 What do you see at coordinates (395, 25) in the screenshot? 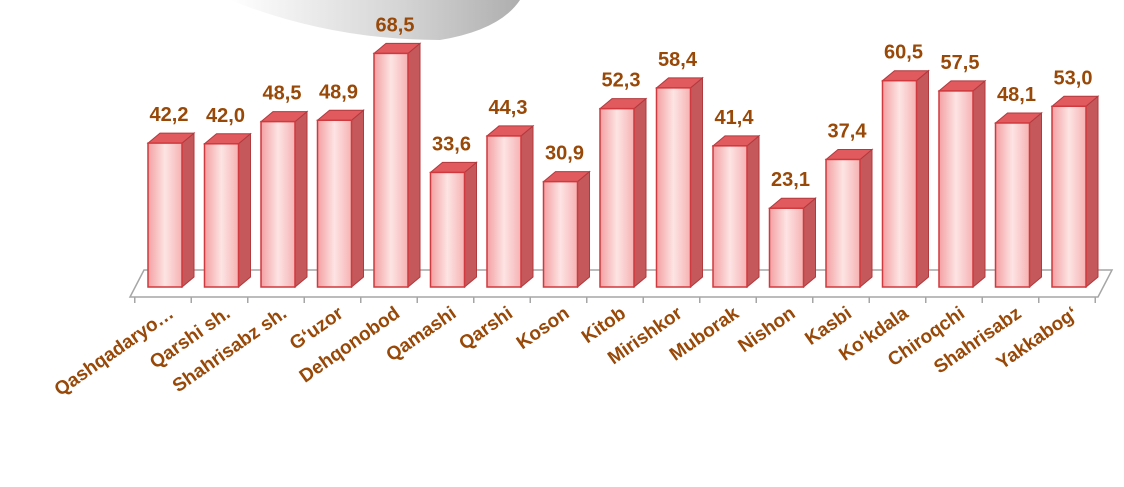
I see `value-label: 68,5` at bounding box center [395, 25].